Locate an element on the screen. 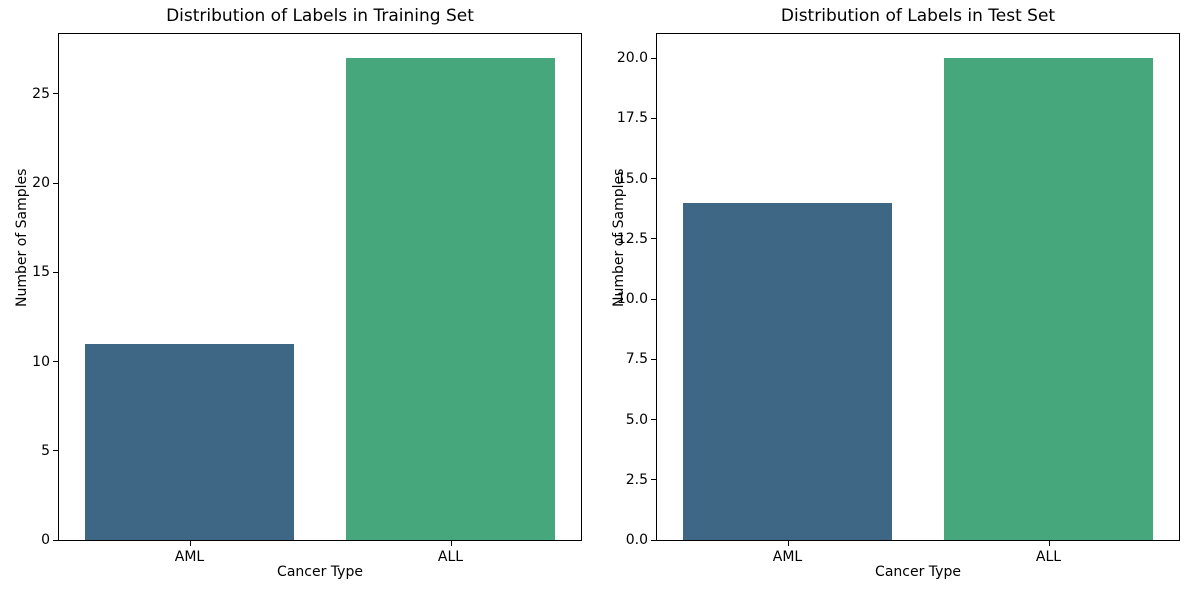 The height and width of the screenshot is (590, 1189). y-tick-label: 15 is located at coordinates (41, 272).